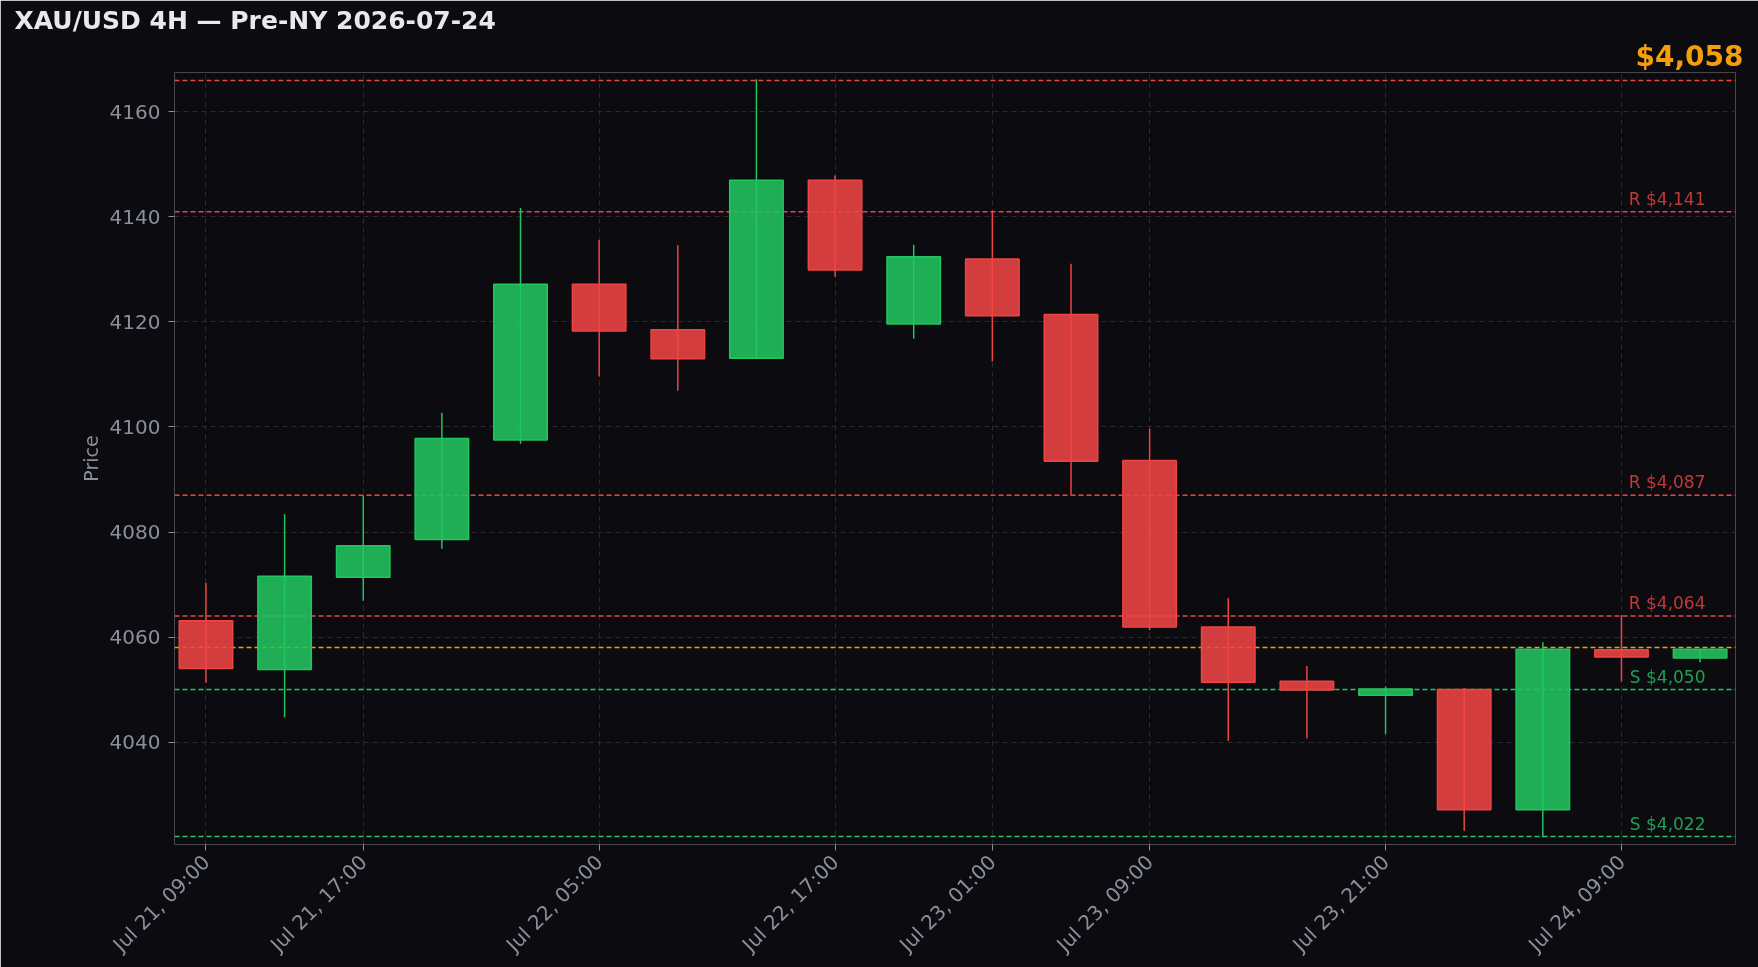 The height and width of the screenshot is (967, 1758). I want to click on y-tick-label: 4160, so click(135, 111).